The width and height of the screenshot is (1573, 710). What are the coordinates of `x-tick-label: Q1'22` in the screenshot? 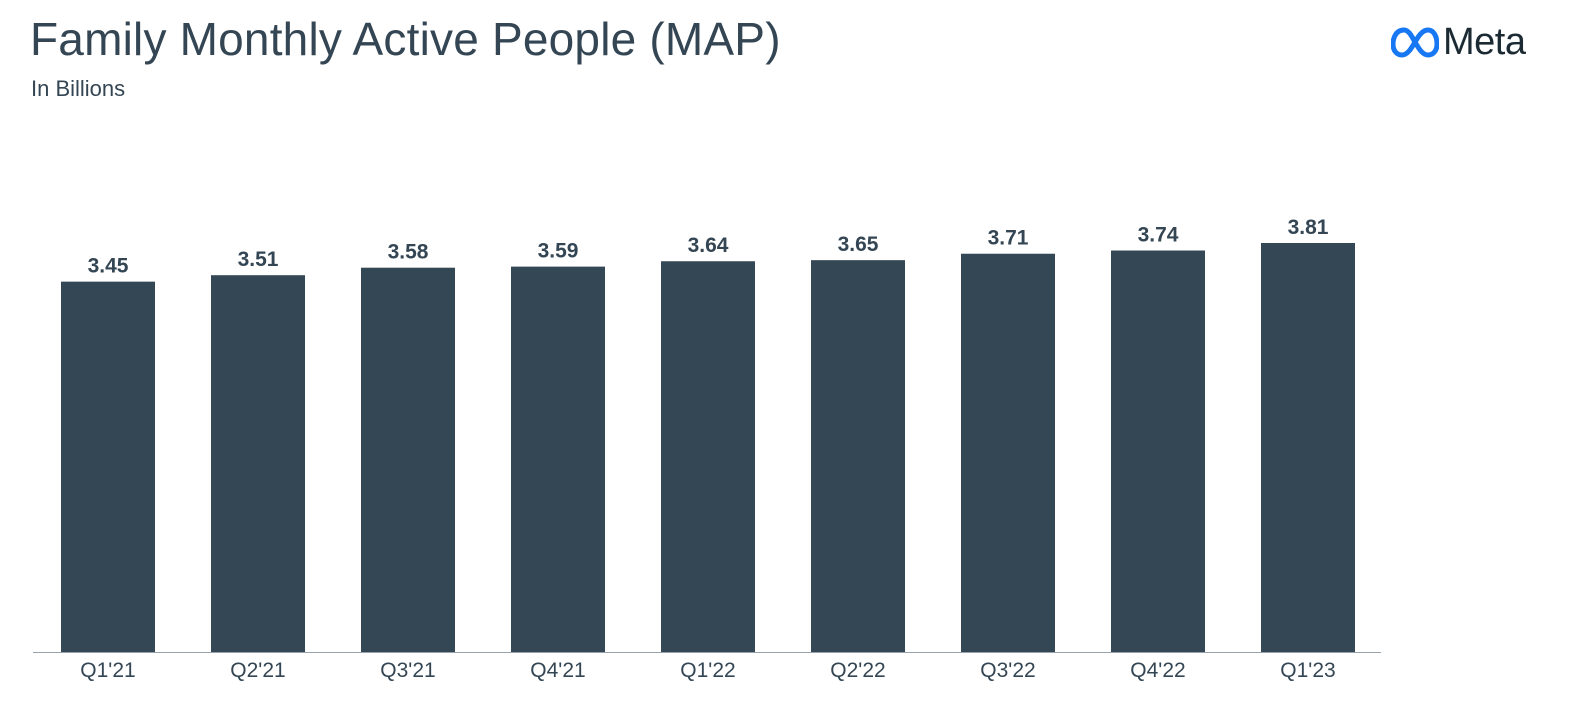 It's located at (707, 670).